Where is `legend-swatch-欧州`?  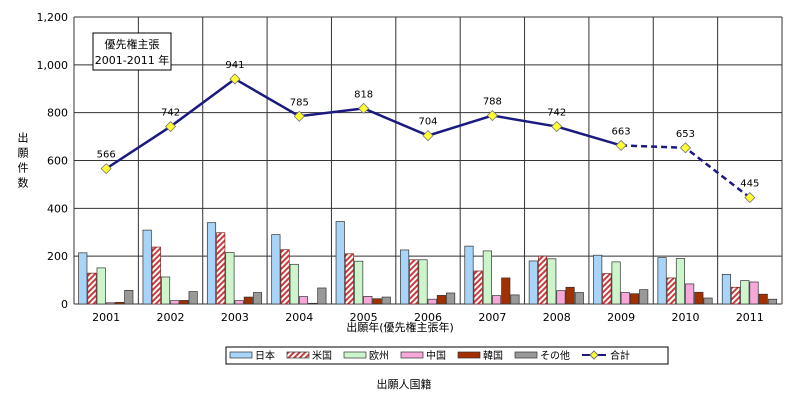 legend-swatch-欧州 is located at coordinates (355, 355).